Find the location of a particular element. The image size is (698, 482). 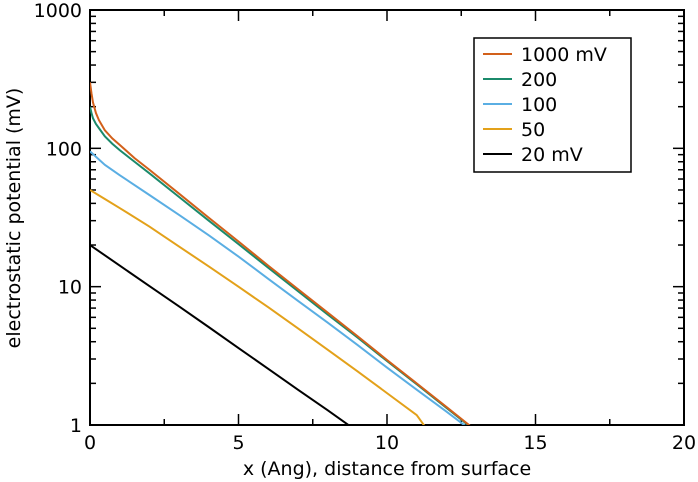

y-tick-label: 100 is located at coordinates (64, 149).